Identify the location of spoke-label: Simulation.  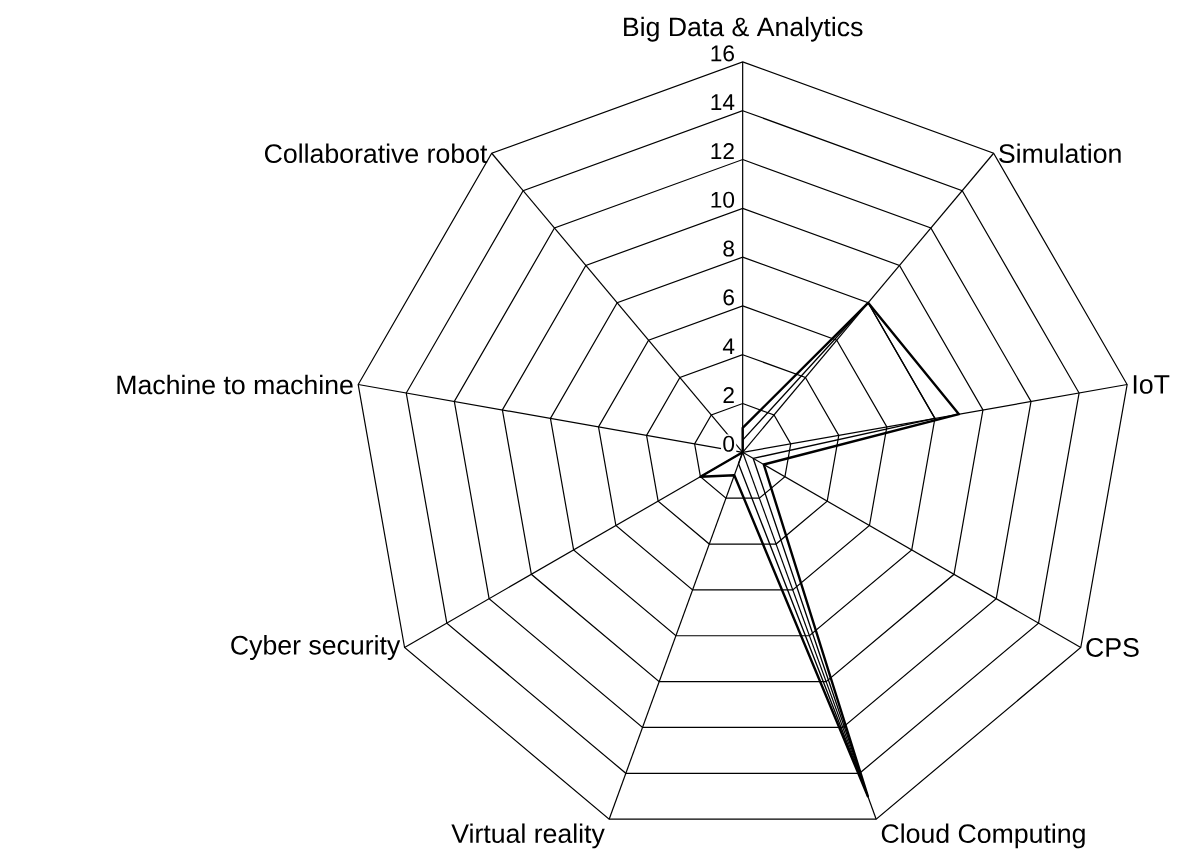
(1060, 153).